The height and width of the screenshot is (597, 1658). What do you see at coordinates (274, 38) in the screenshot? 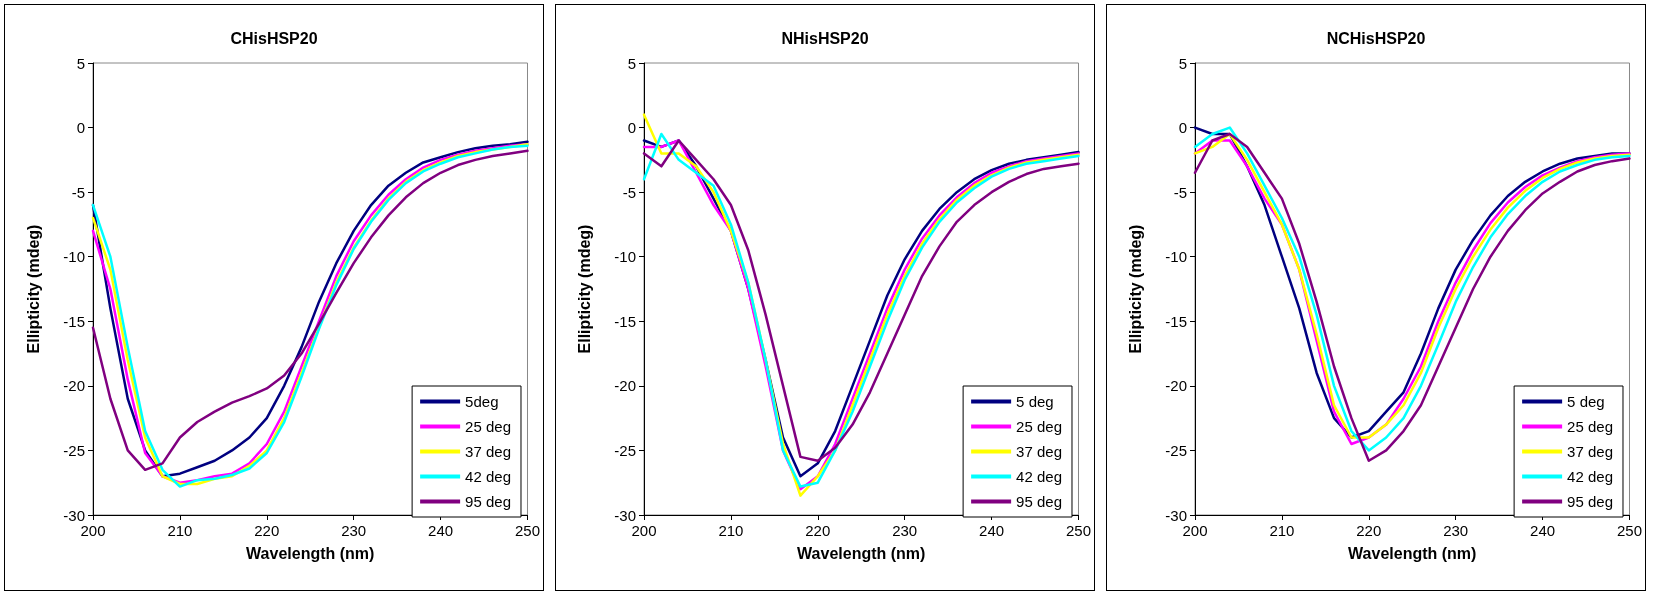
I see `chart-title: CHisHSP20` at bounding box center [274, 38].